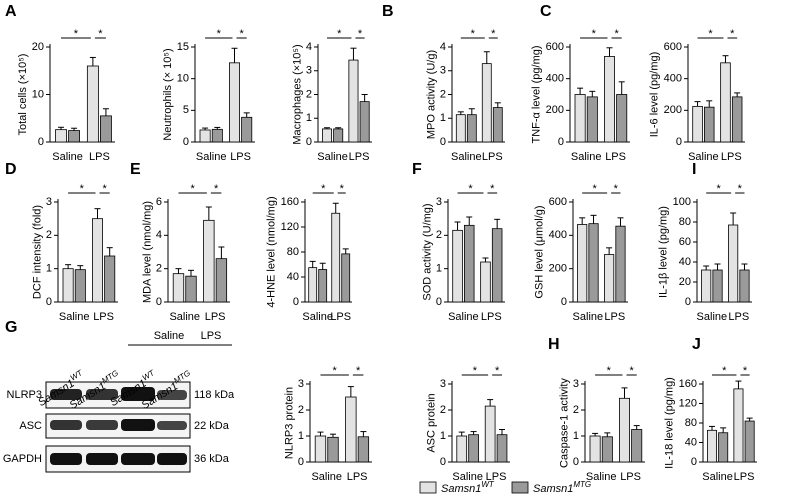 The image size is (789, 504). Describe the element at coordinates (562, 487) in the screenshot. I see `legend-label: Samsn1MTG` at that location.